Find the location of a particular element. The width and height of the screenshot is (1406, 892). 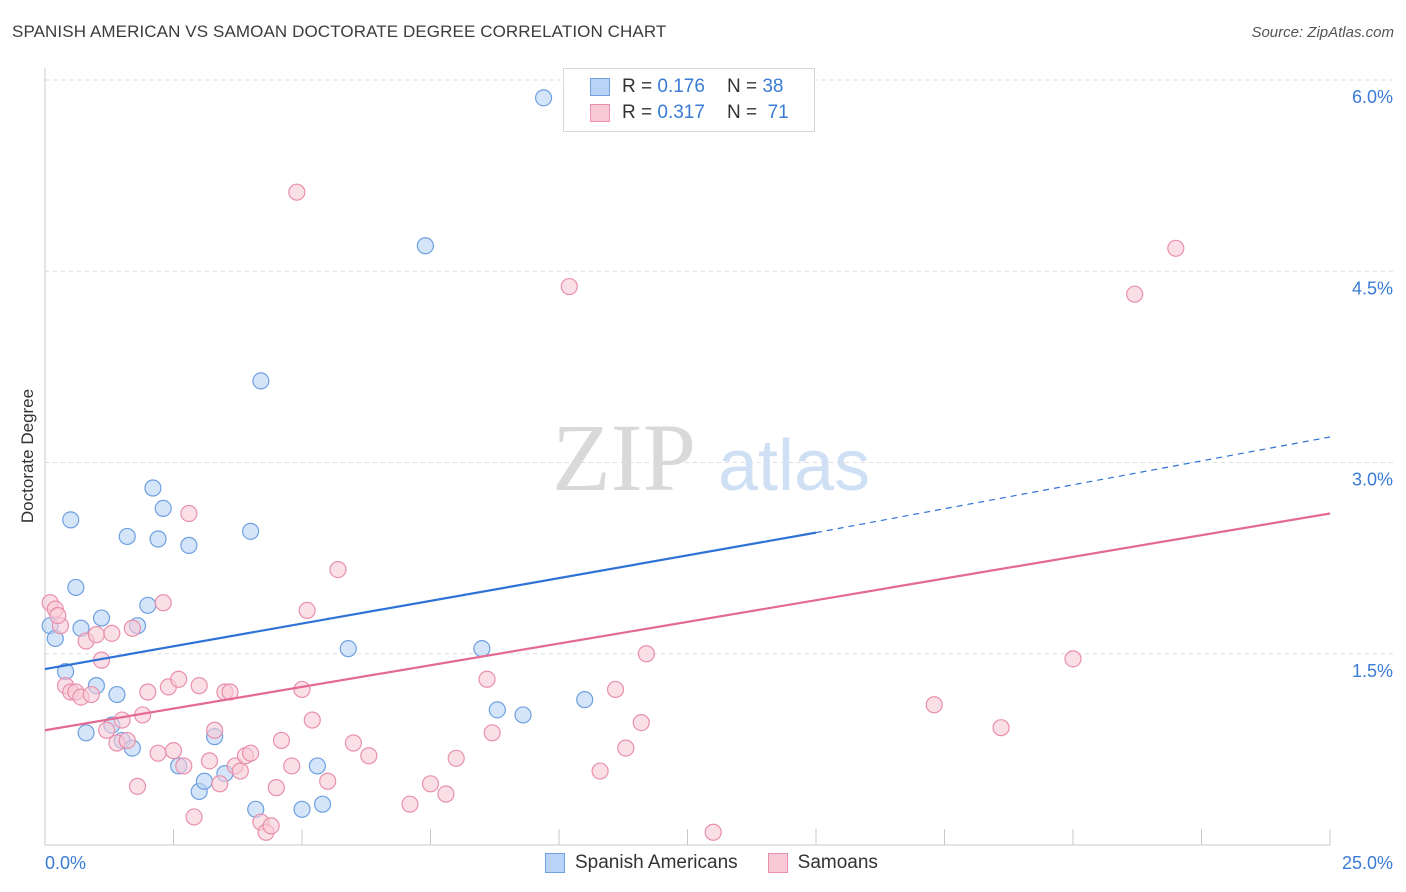

watermark-atlas: atlas is located at coordinates (794, 466).